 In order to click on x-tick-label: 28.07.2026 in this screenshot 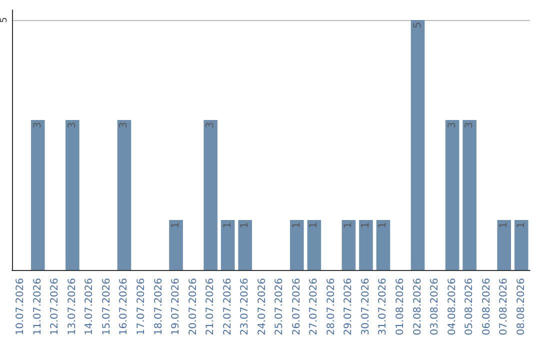, I will do `click(331, 307)`.